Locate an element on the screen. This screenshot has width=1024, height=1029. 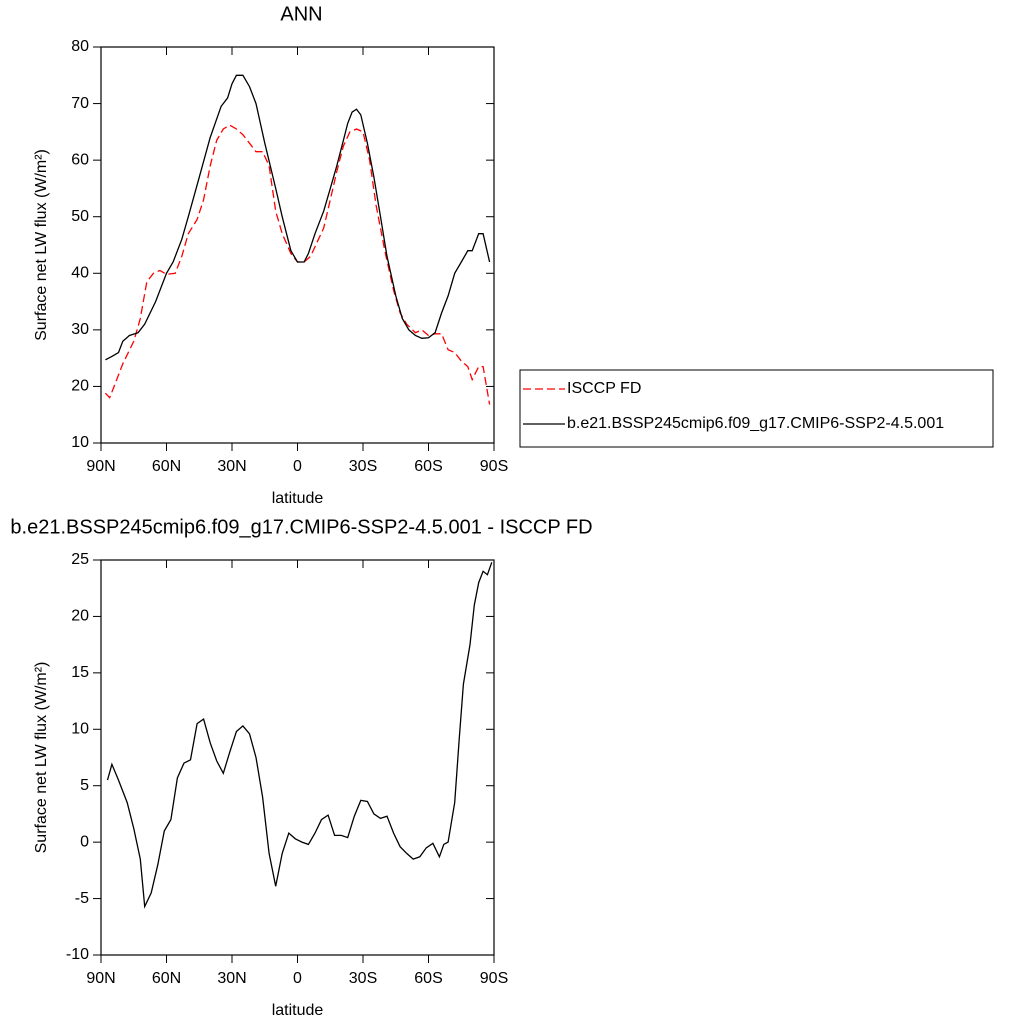
y-tick-label: 70 is located at coordinates (80, 103).